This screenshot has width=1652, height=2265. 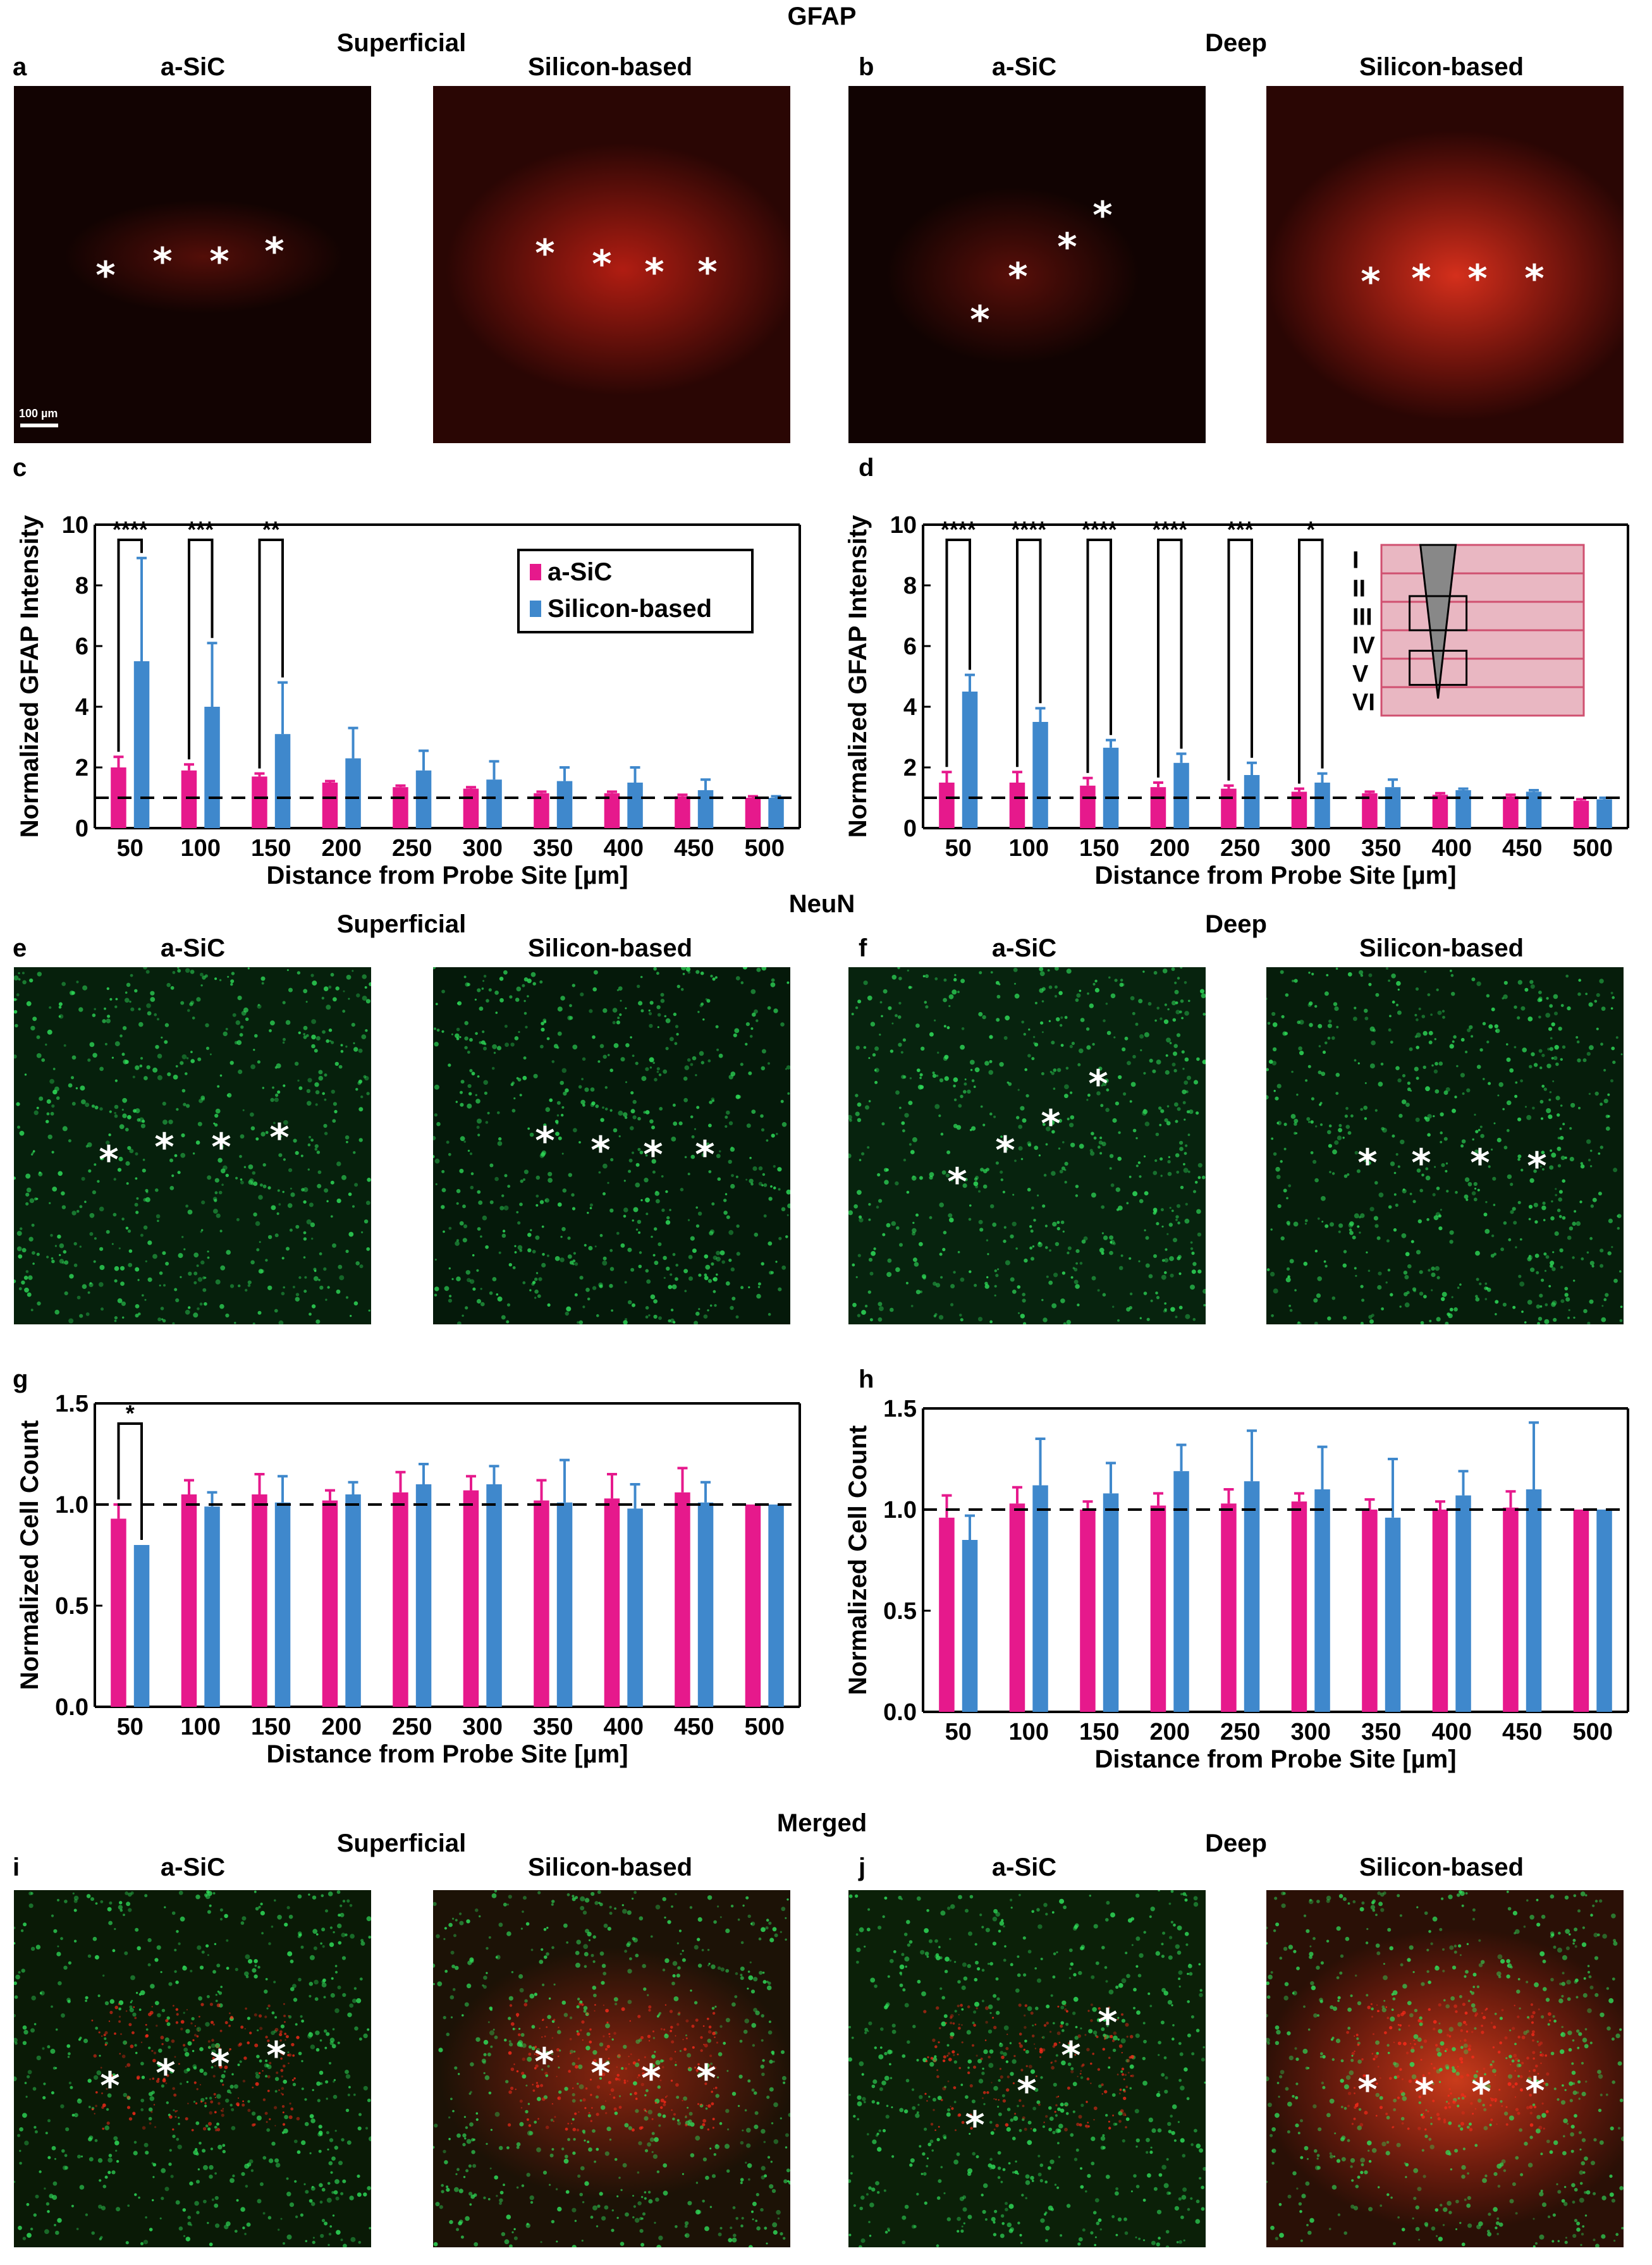 What do you see at coordinates (72, 1606) in the screenshot?
I see `y-tick-label: 0.5` at bounding box center [72, 1606].